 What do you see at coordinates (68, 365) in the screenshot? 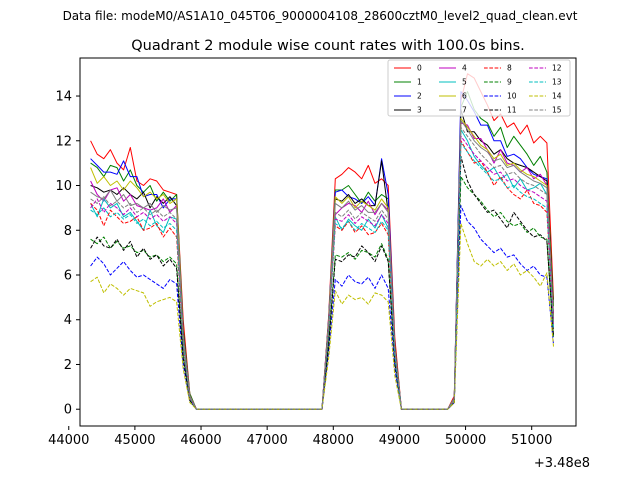
I see `y-tick-label: 2` at bounding box center [68, 365].